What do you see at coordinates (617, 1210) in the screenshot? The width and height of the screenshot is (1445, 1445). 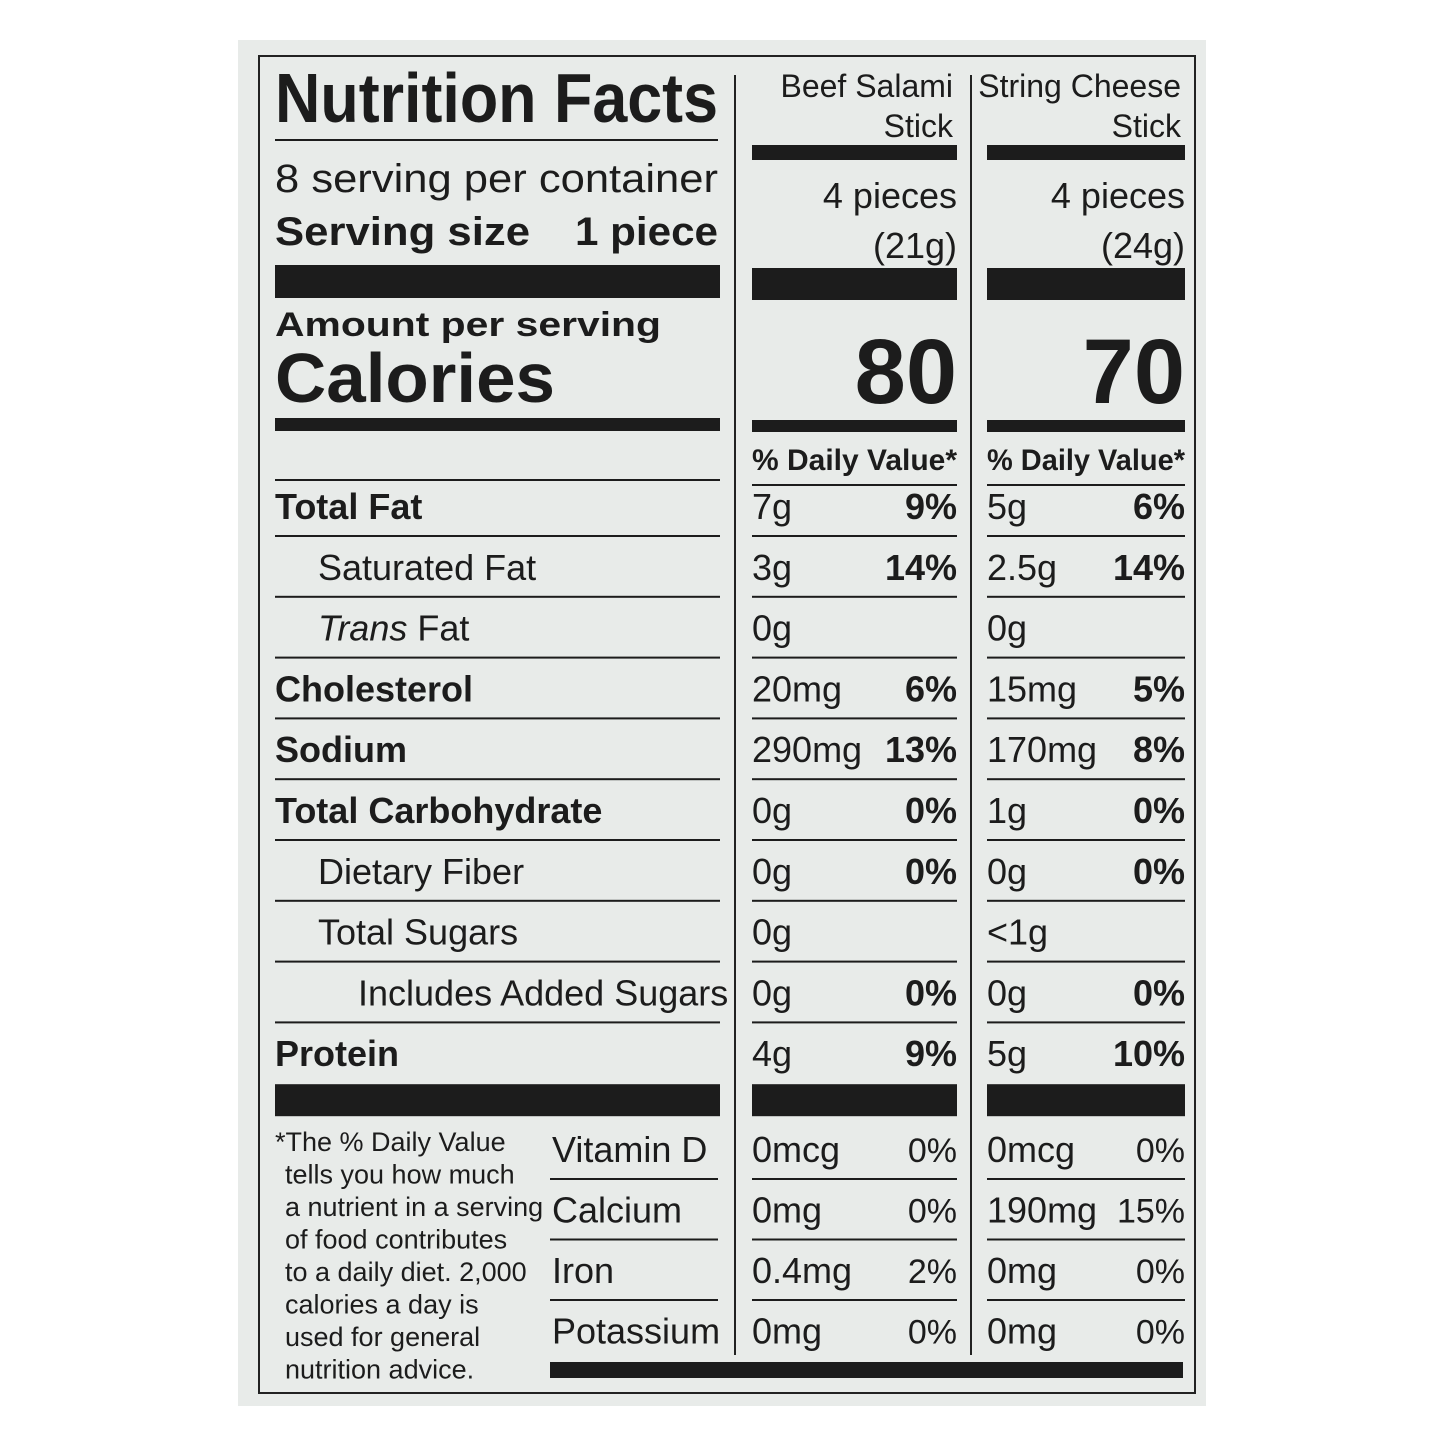 I see `vitamin-label: Calcium` at bounding box center [617, 1210].